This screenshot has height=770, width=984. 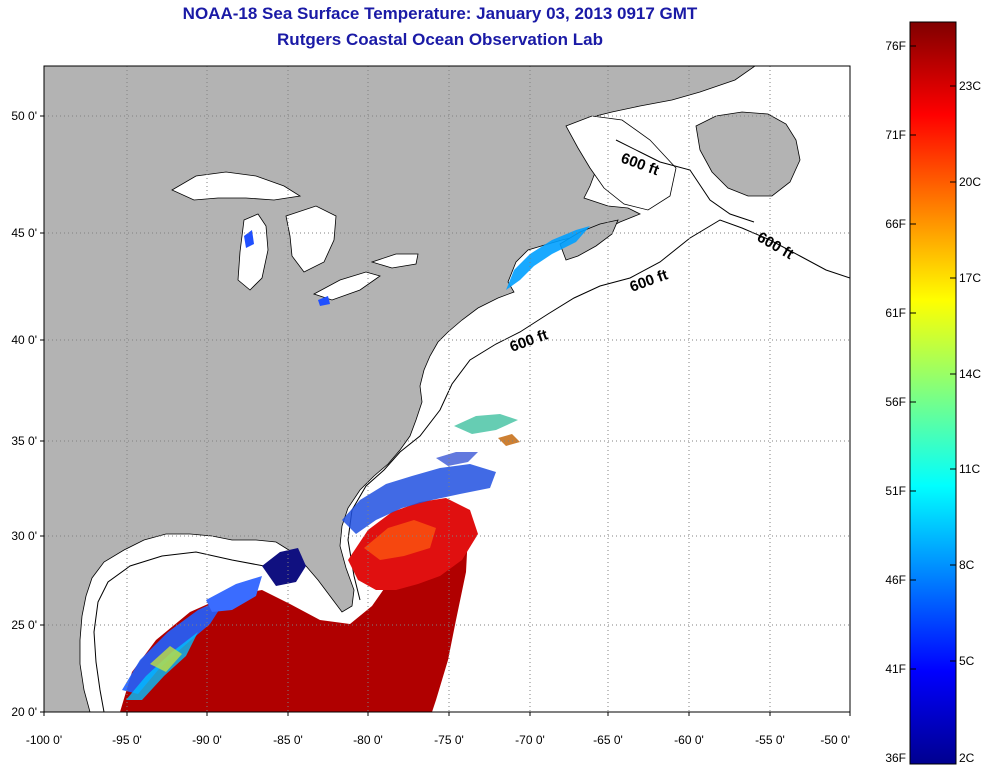 I want to click on lon-label-80: -80 0', so click(x=368, y=740).